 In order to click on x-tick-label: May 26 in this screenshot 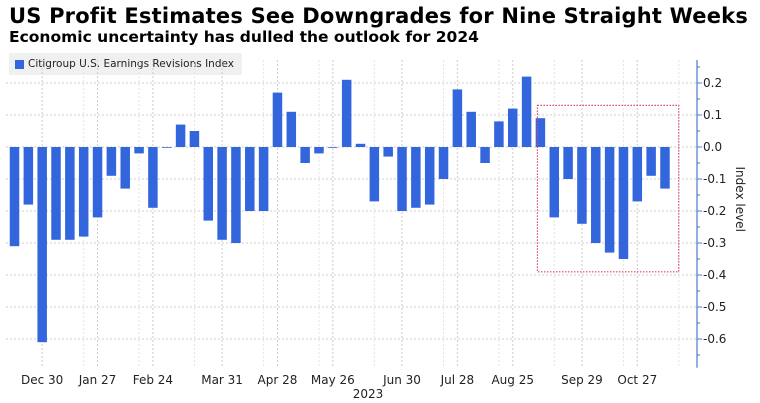, I will do `click(333, 380)`.